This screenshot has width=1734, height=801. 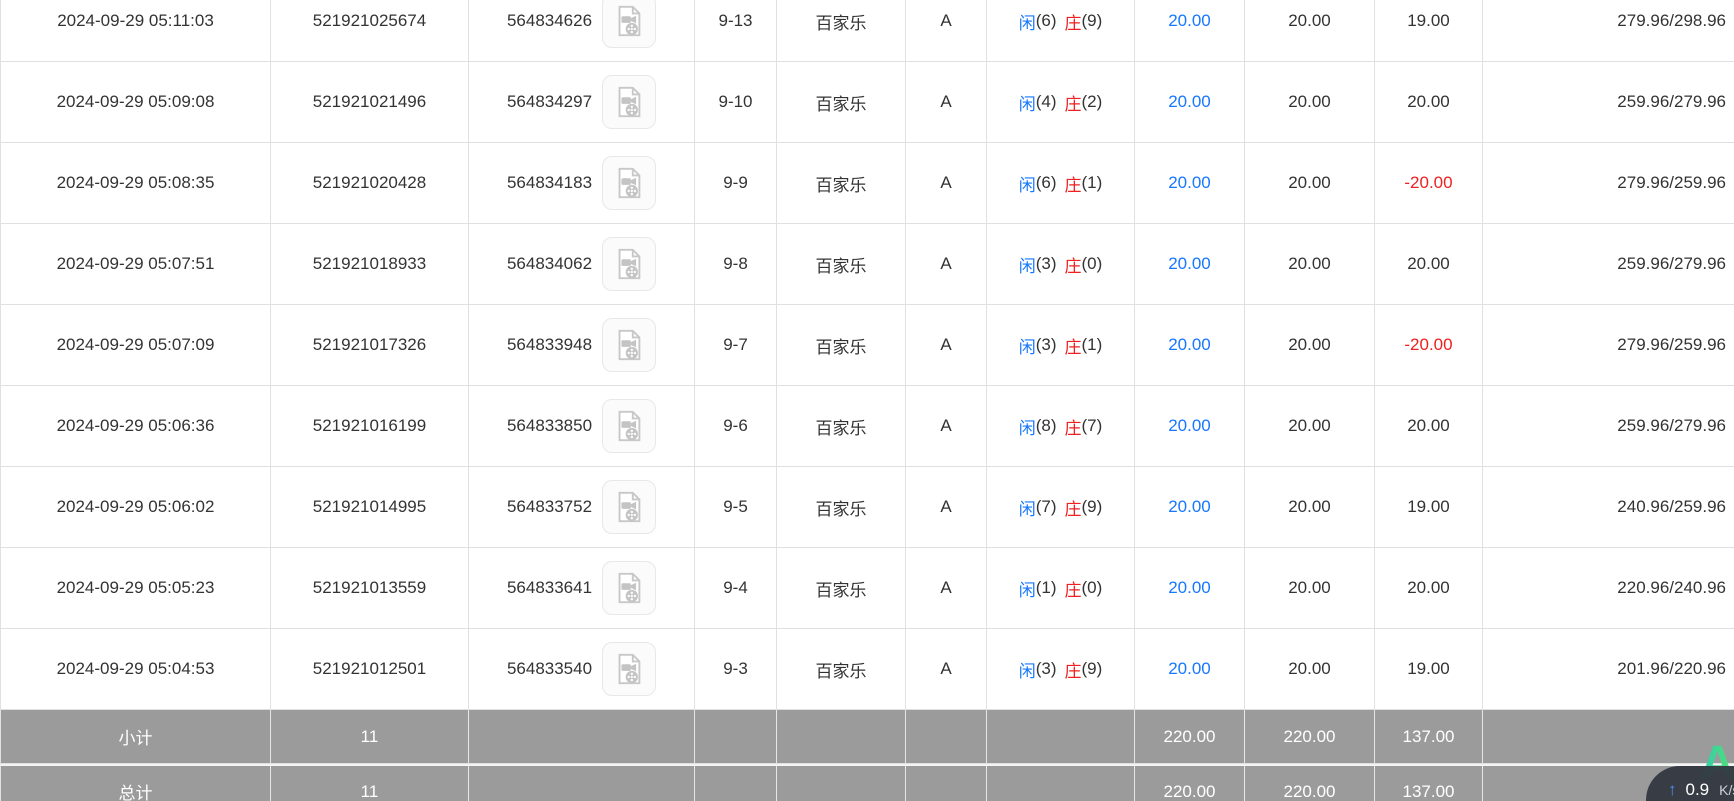 I want to click on cell-summary-count: 11, so click(x=370, y=736).